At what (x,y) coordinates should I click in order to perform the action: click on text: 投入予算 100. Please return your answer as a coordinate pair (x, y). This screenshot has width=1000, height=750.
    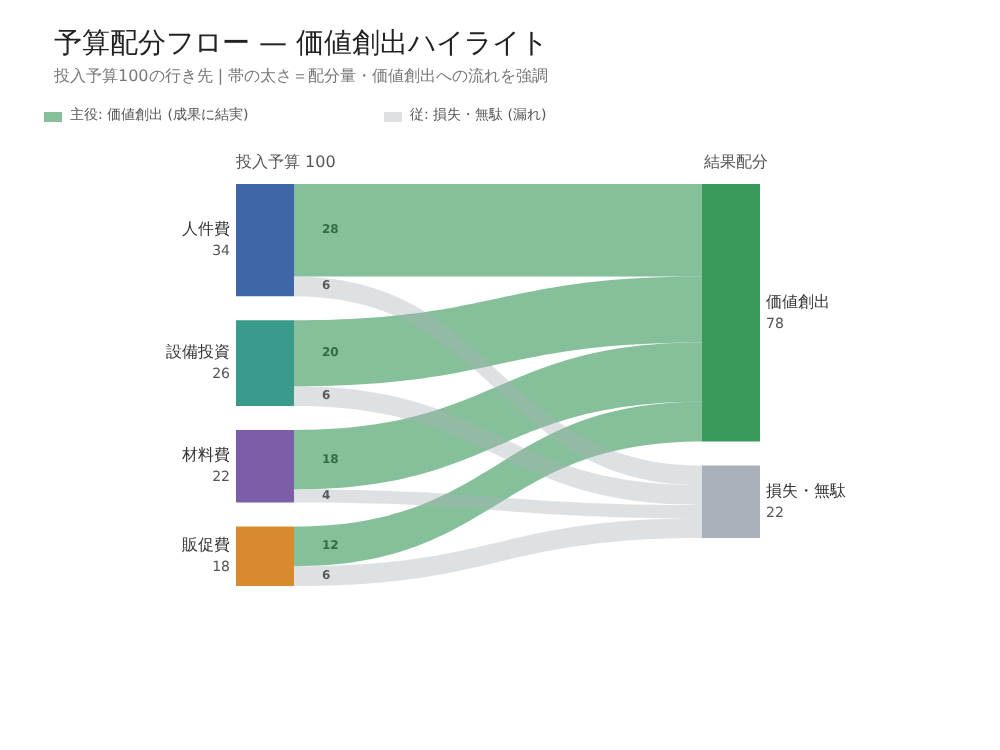
    Looking at the image, I should click on (285, 162).